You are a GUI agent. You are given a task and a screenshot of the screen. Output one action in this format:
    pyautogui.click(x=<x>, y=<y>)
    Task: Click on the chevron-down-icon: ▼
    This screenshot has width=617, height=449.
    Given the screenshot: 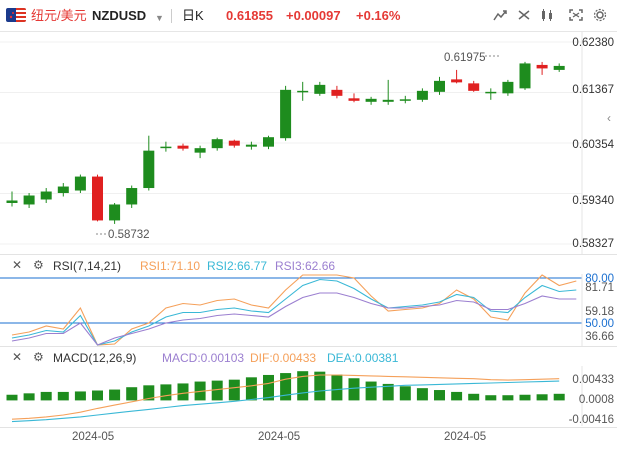 What is the action you would take?
    pyautogui.click(x=159, y=18)
    